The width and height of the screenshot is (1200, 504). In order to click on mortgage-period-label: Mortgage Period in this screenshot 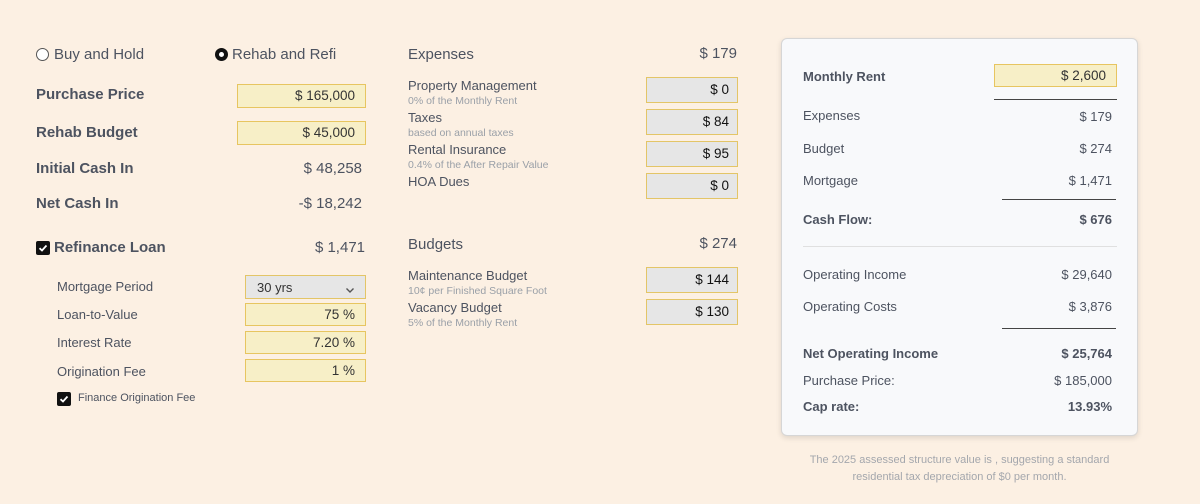, I will do `click(105, 286)`.